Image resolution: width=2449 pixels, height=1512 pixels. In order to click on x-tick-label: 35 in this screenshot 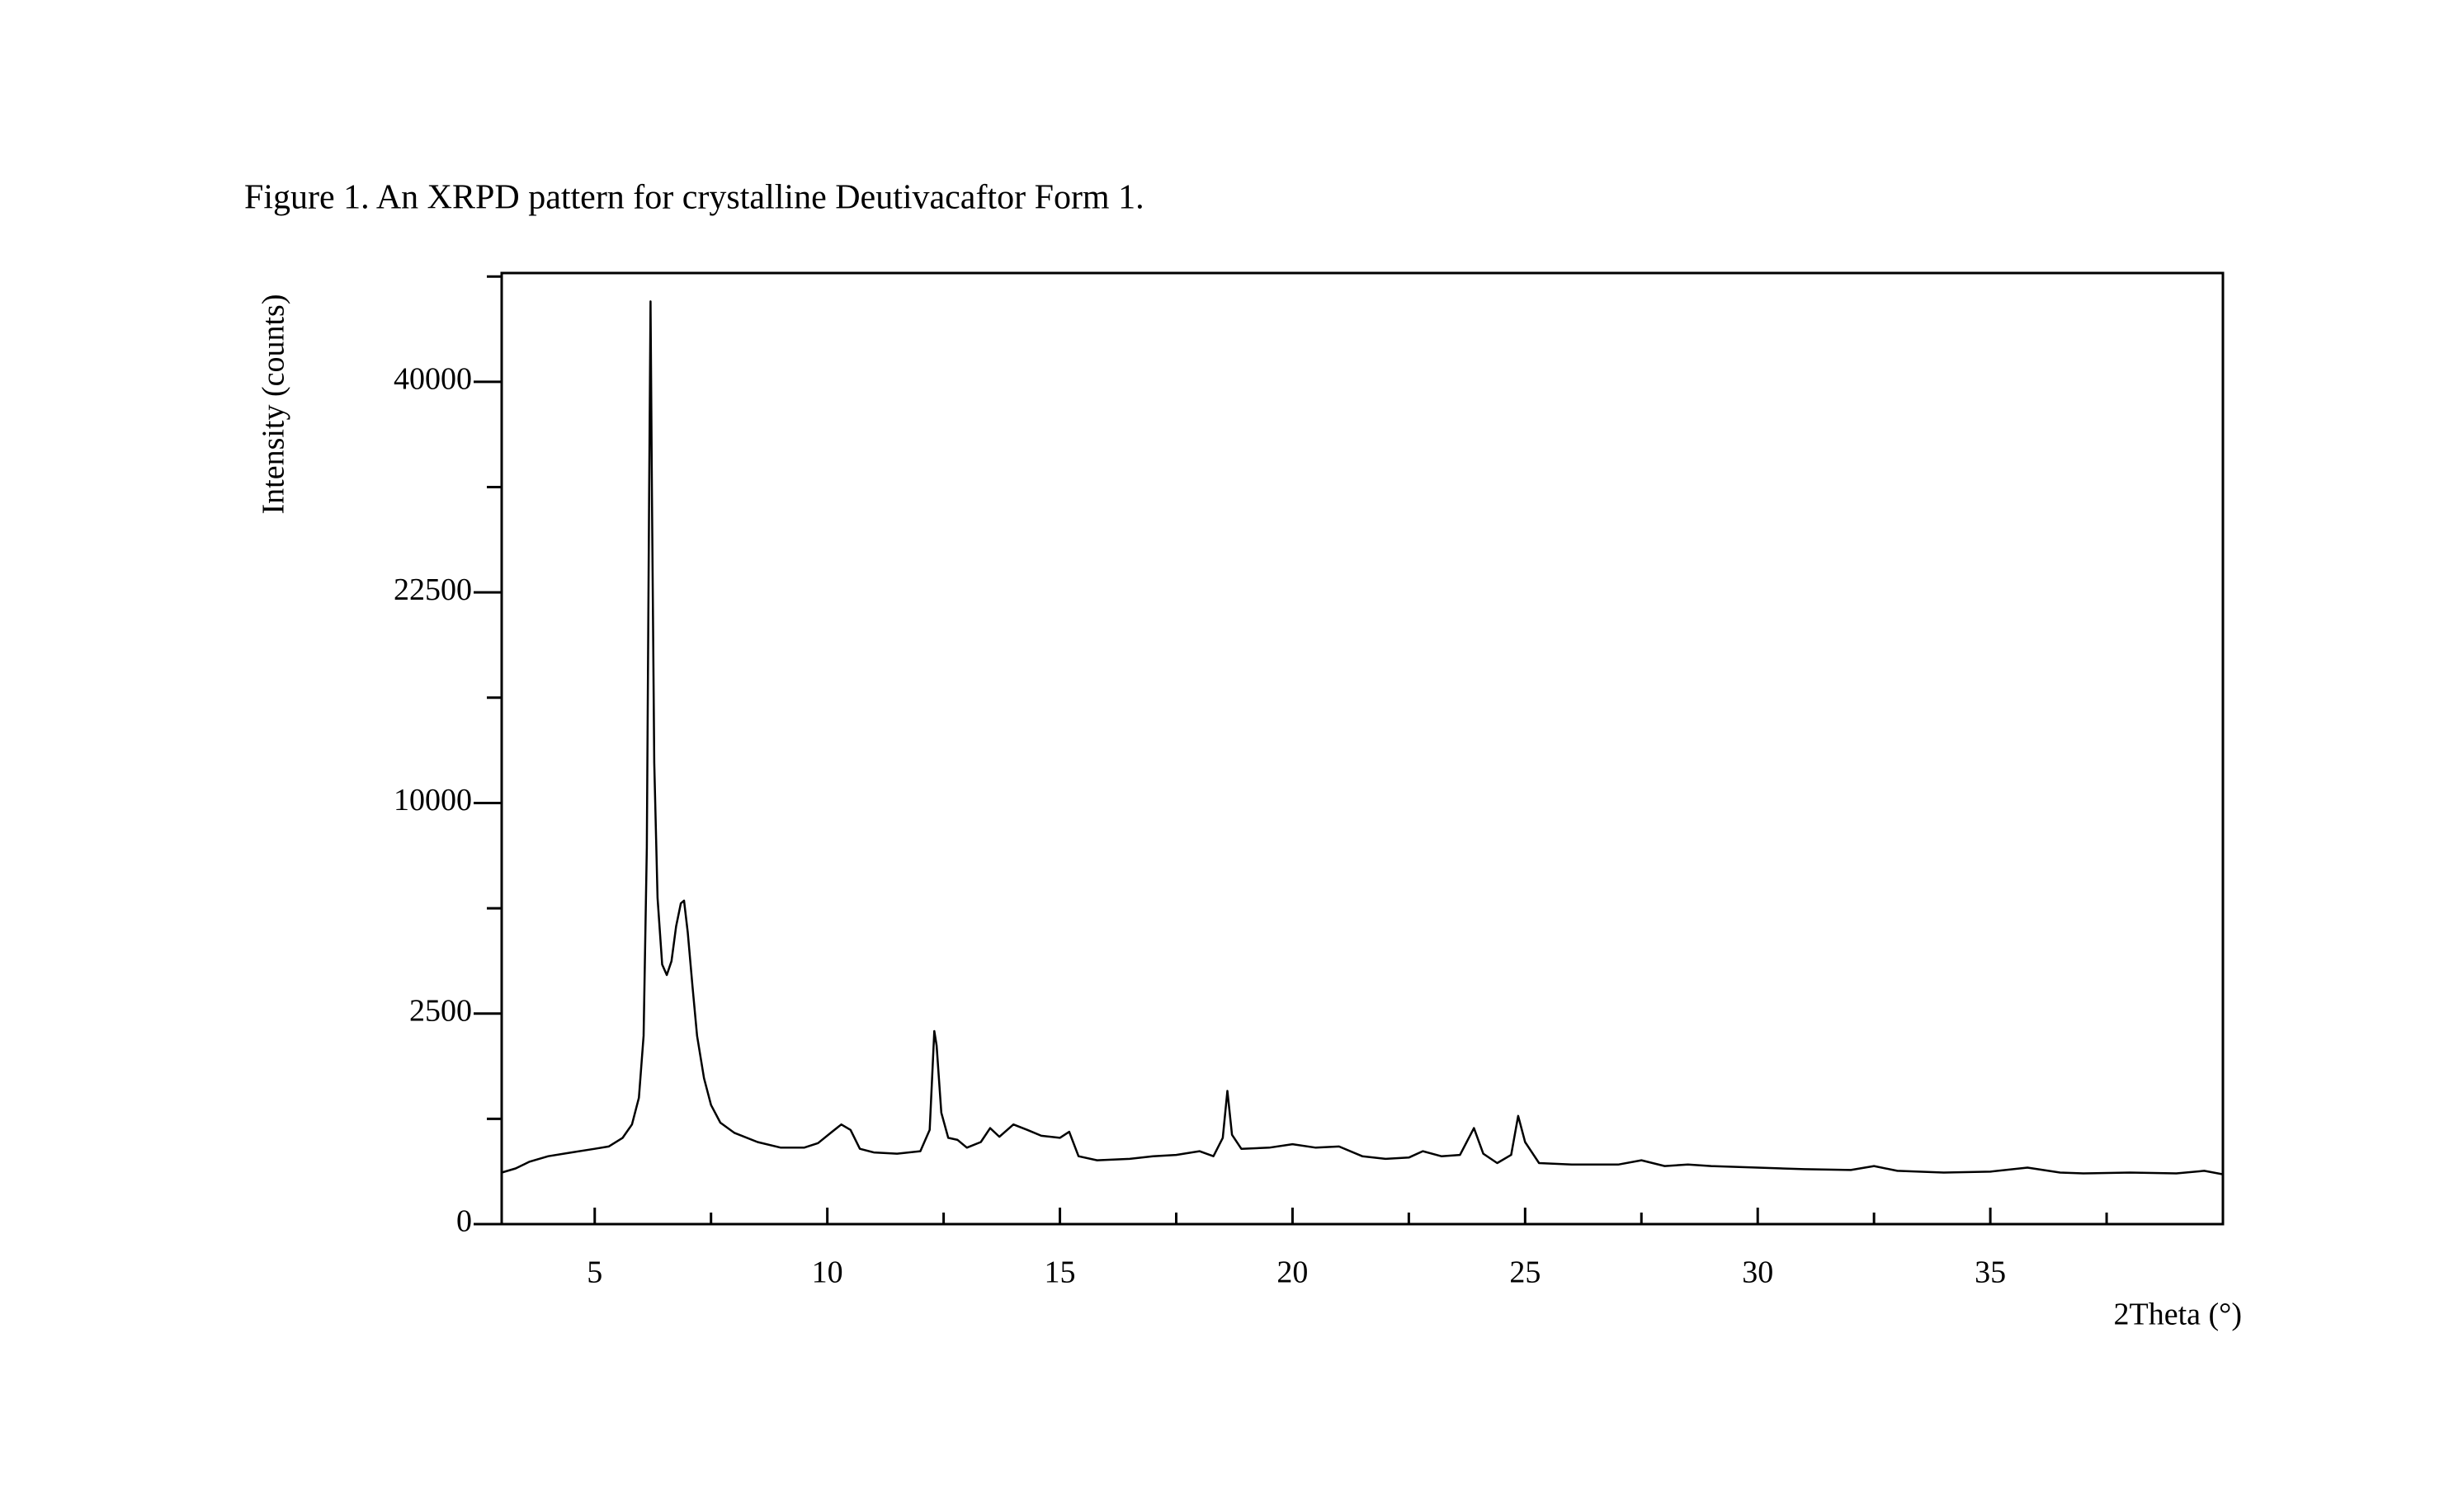, I will do `click(1990, 1272)`.